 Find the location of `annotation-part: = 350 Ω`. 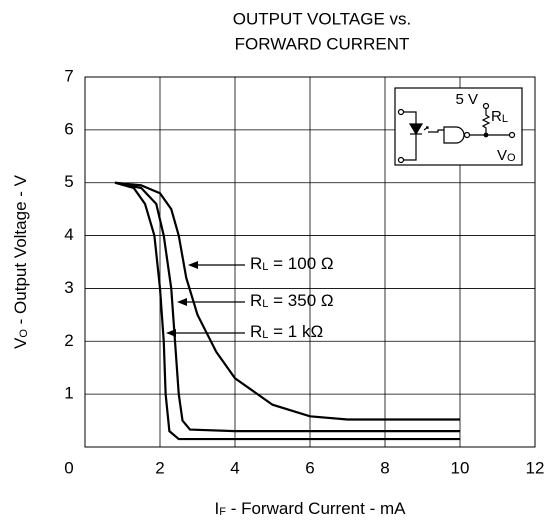

annotation-part: = 350 Ω is located at coordinates (300, 300).